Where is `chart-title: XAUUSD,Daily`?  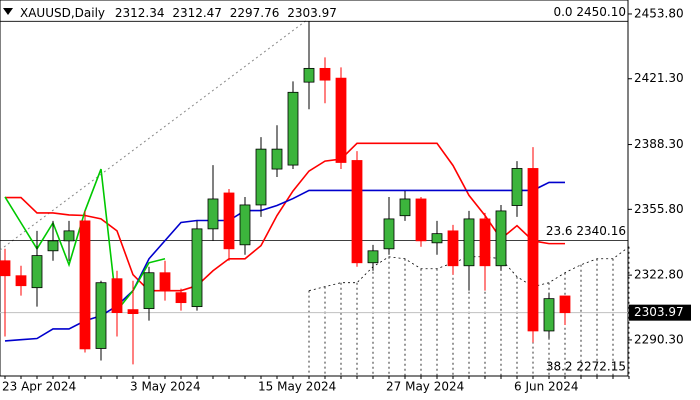
chart-title: XAUUSD,Daily is located at coordinates (62, 13).